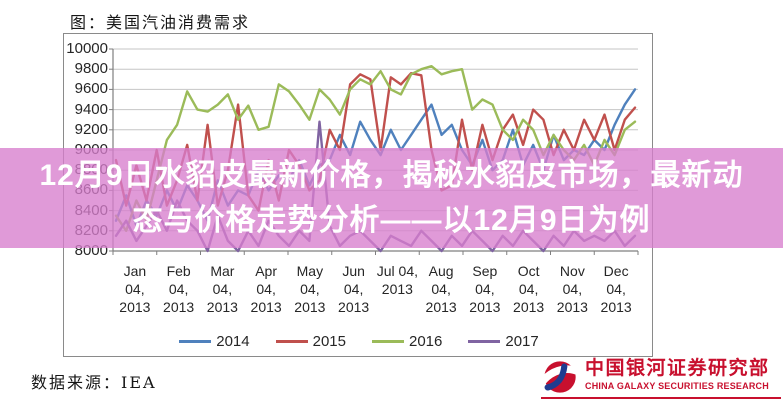 The height and width of the screenshot is (400, 783). I want to click on x-tick-label: Aug 04, 2013, so click(441, 289).